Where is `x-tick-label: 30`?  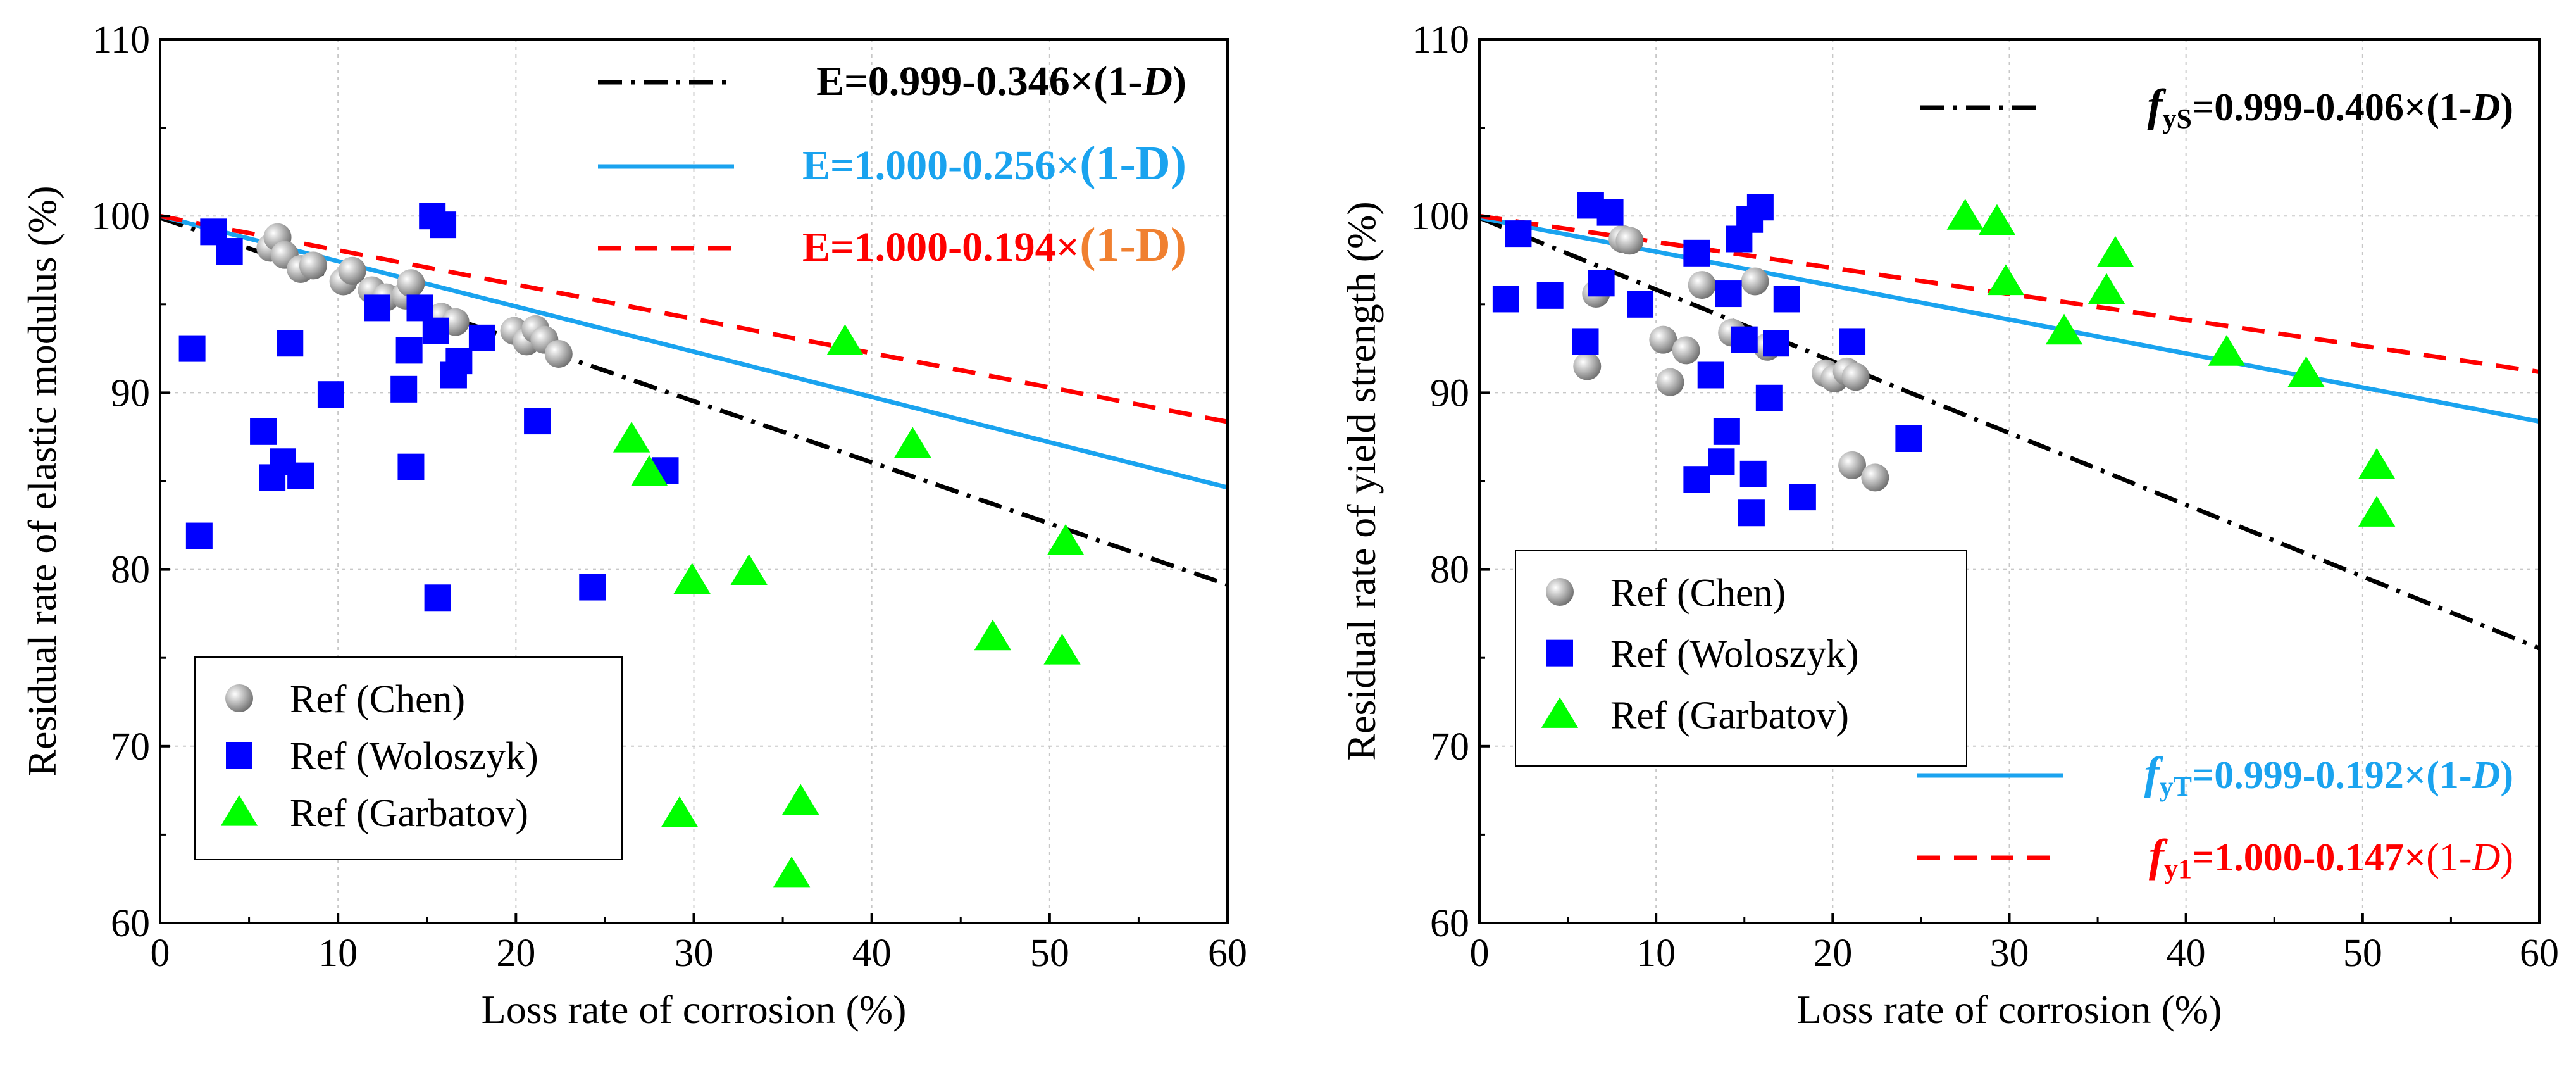 x-tick-label: 30 is located at coordinates (695, 953).